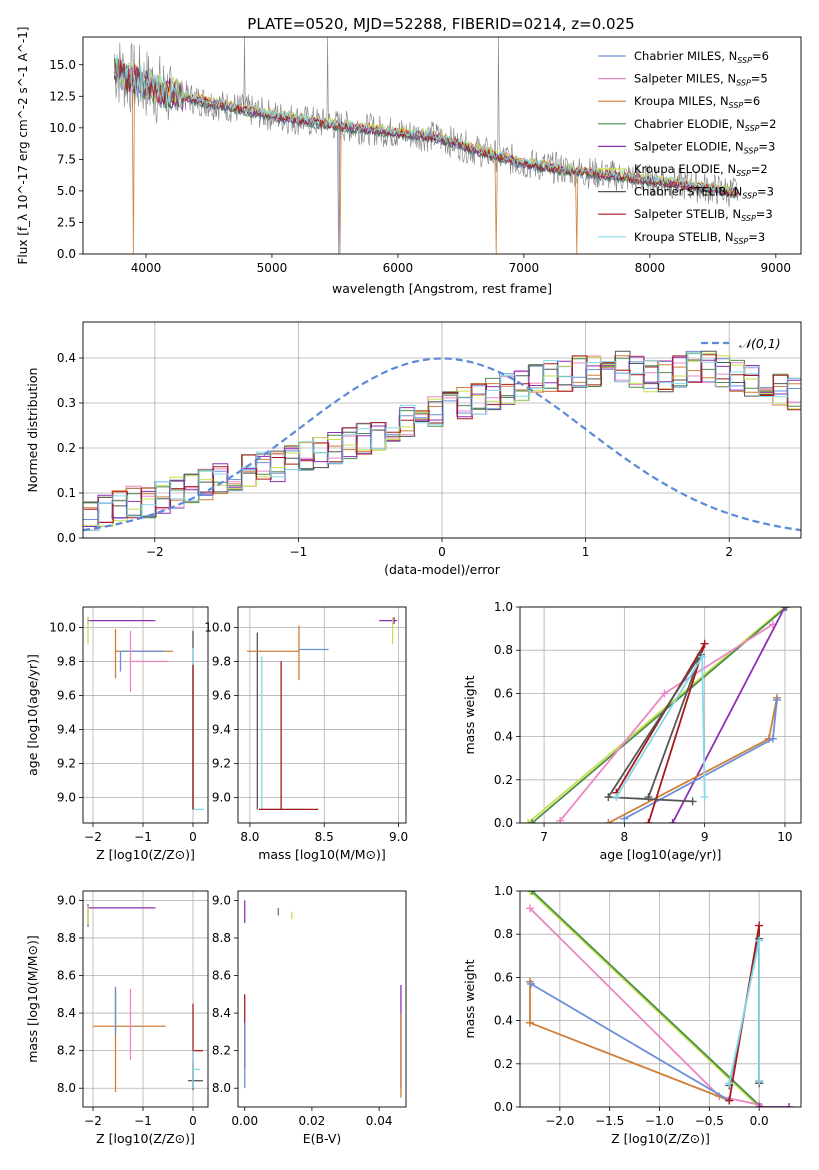  What do you see at coordinates (760, 343) in the screenshot?
I see `legend-entry: 𝒩(0,1)` at bounding box center [760, 343].